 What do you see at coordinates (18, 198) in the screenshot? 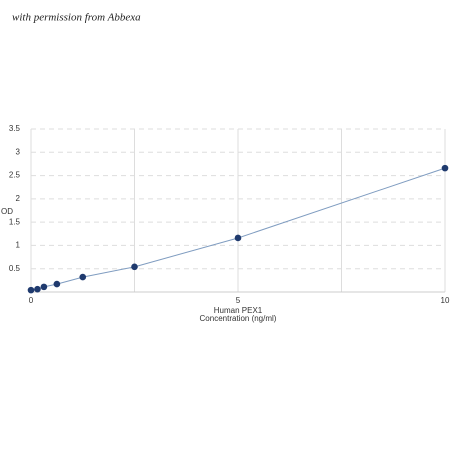
I see `y-tick-label: 2` at bounding box center [18, 198].